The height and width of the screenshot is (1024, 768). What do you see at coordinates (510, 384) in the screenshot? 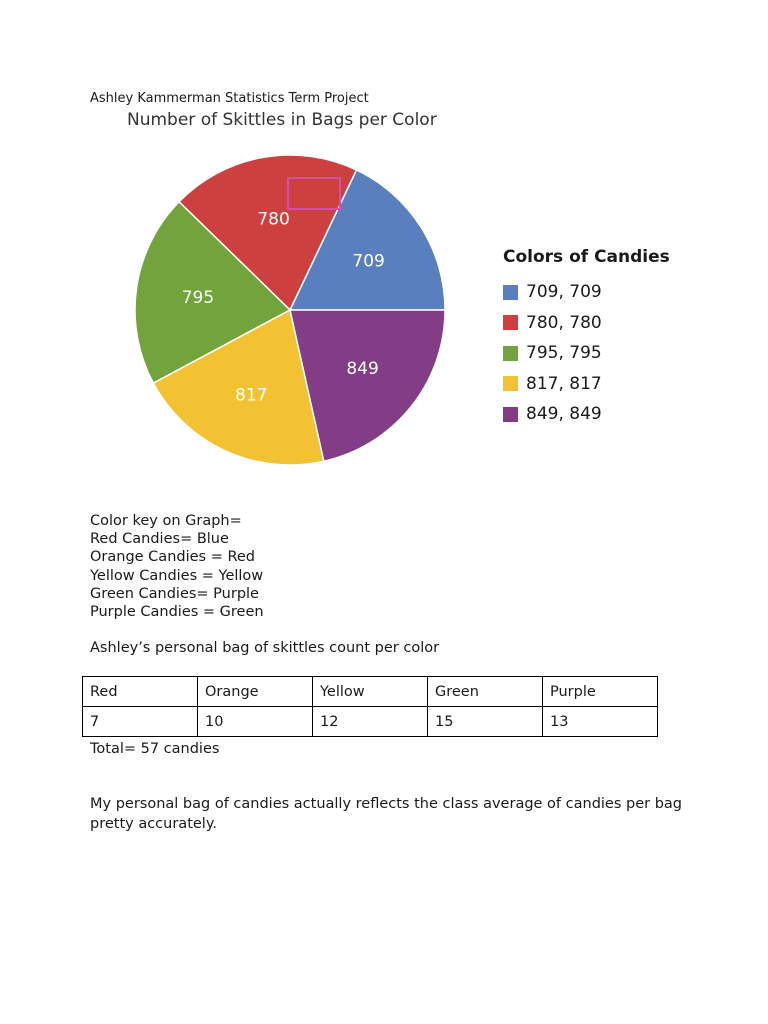
I see `legend-swatch-yellow` at bounding box center [510, 384].